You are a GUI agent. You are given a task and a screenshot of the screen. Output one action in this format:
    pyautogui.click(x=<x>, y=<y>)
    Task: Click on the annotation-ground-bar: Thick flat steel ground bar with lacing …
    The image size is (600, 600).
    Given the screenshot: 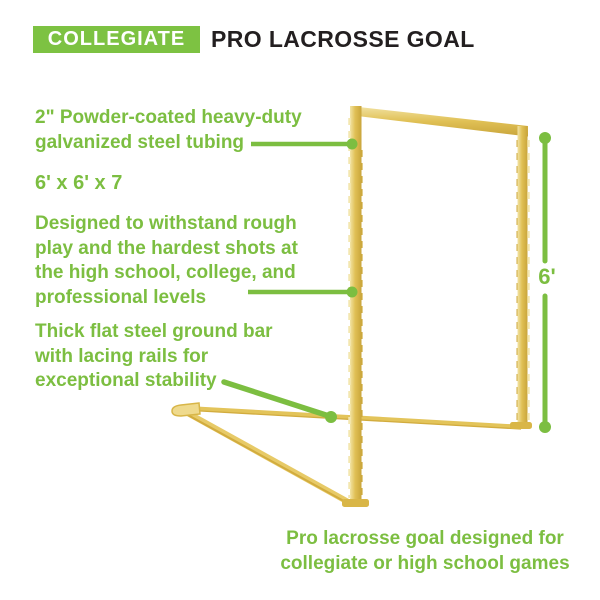 What is the action you would take?
    pyautogui.click(x=154, y=356)
    